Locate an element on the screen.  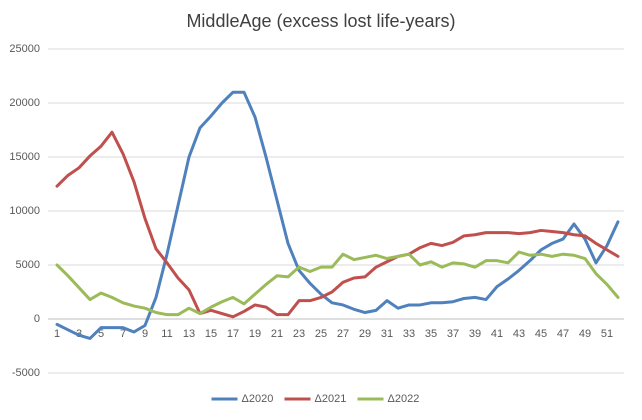
x-tick-label: 11 is located at coordinates (166, 334).